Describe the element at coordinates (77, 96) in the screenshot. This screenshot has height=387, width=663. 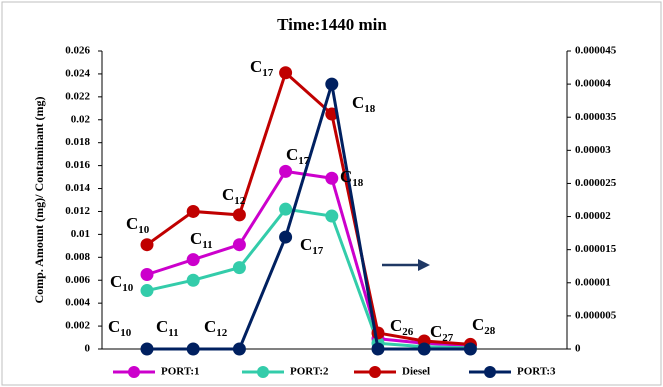
I see `y-tick-label: 0.022` at that location.